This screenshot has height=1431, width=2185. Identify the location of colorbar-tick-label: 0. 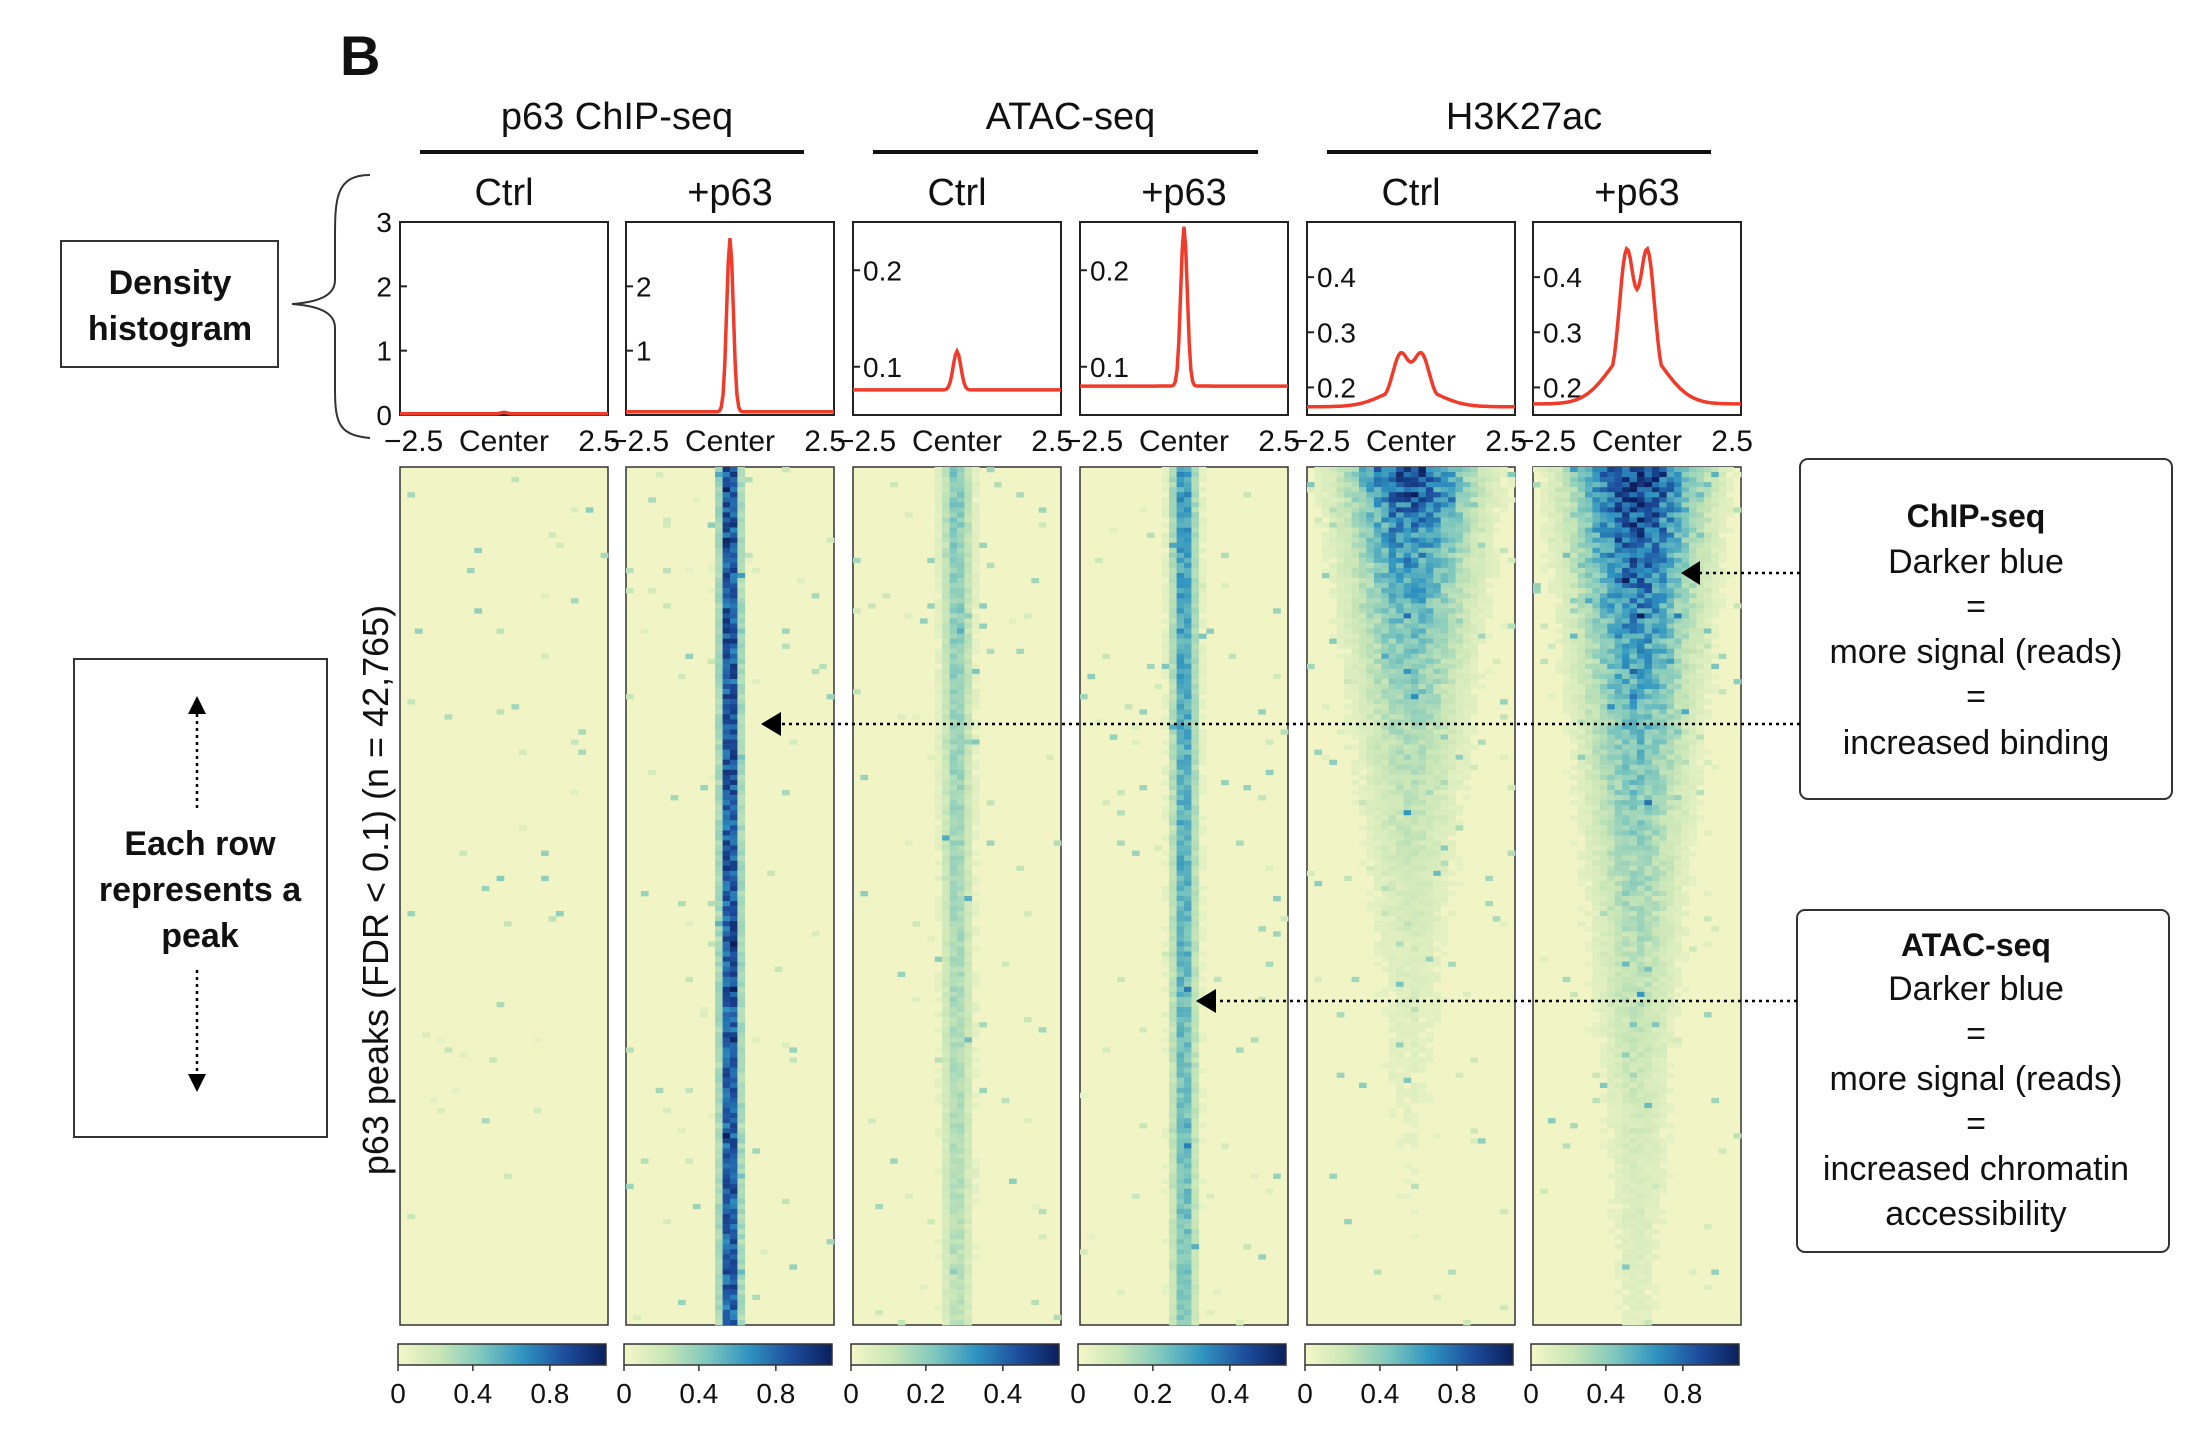
(1078, 1393).